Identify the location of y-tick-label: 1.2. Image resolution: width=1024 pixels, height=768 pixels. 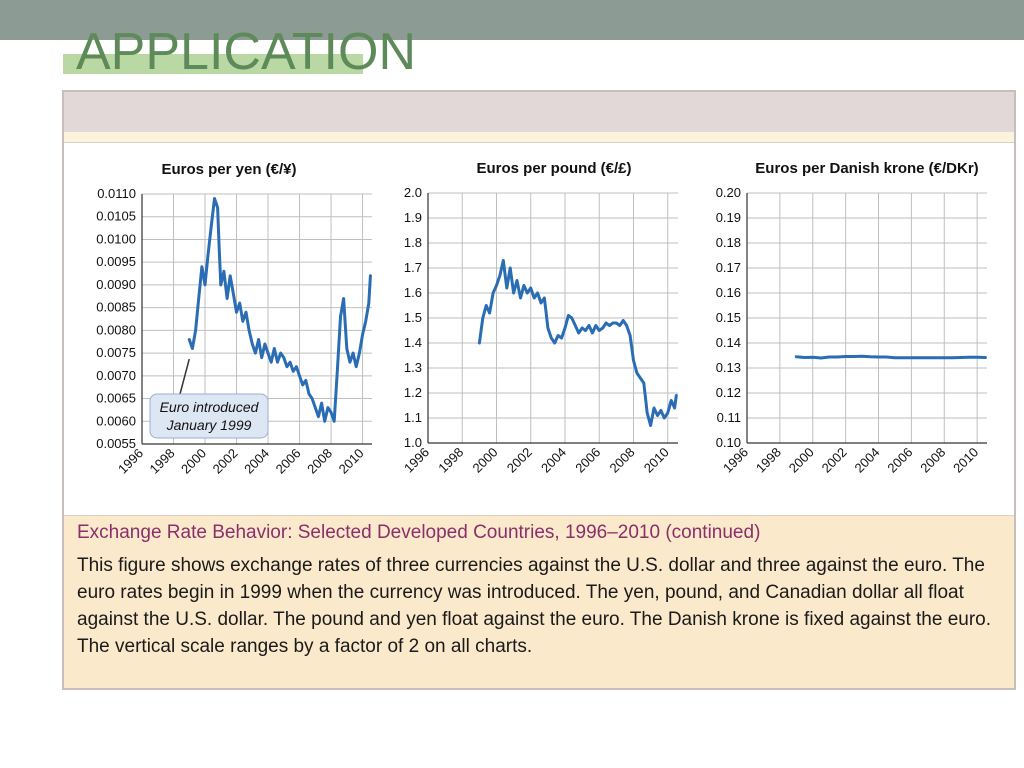
(413, 392).